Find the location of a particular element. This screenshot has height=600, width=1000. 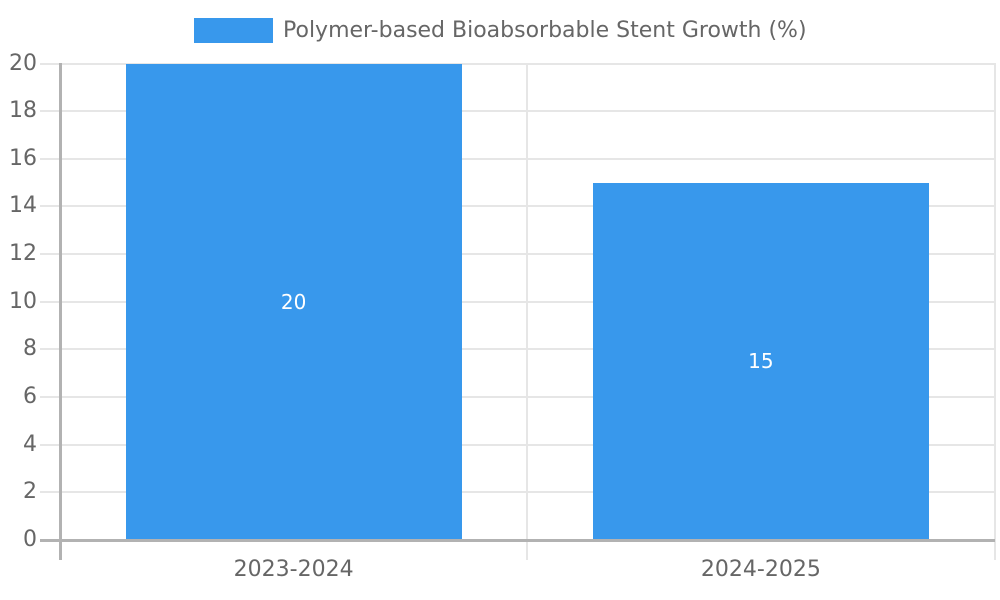

y-tick-label: 0 is located at coordinates (30, 539).